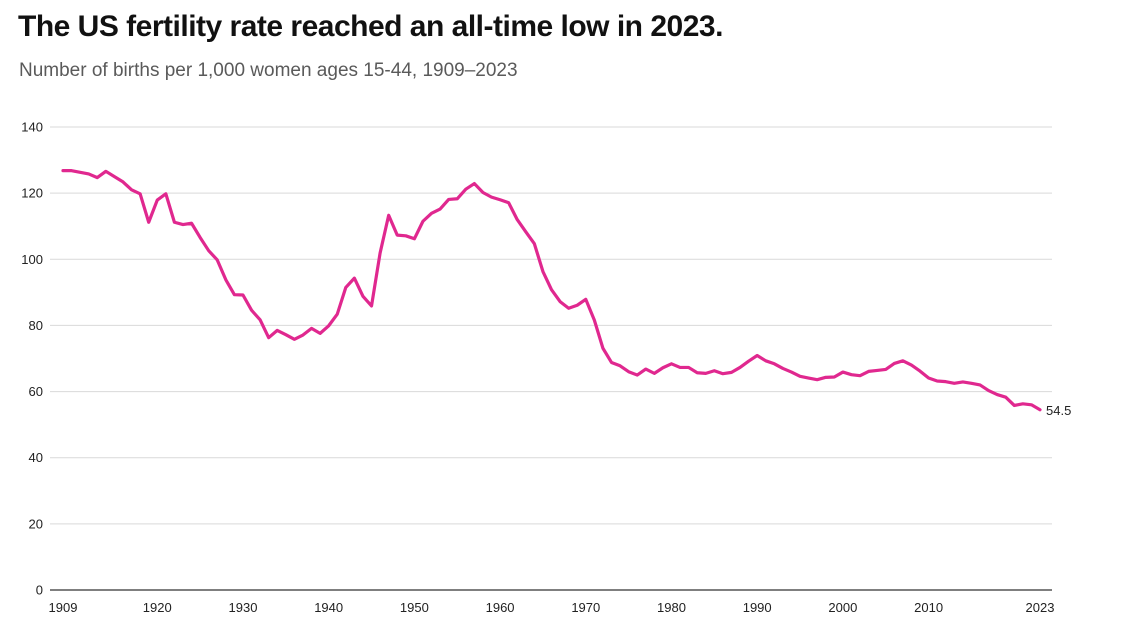  Describe the element at coordinates (414, 607) in the screenshot. I see `x-tick-label: 1950` at that location.